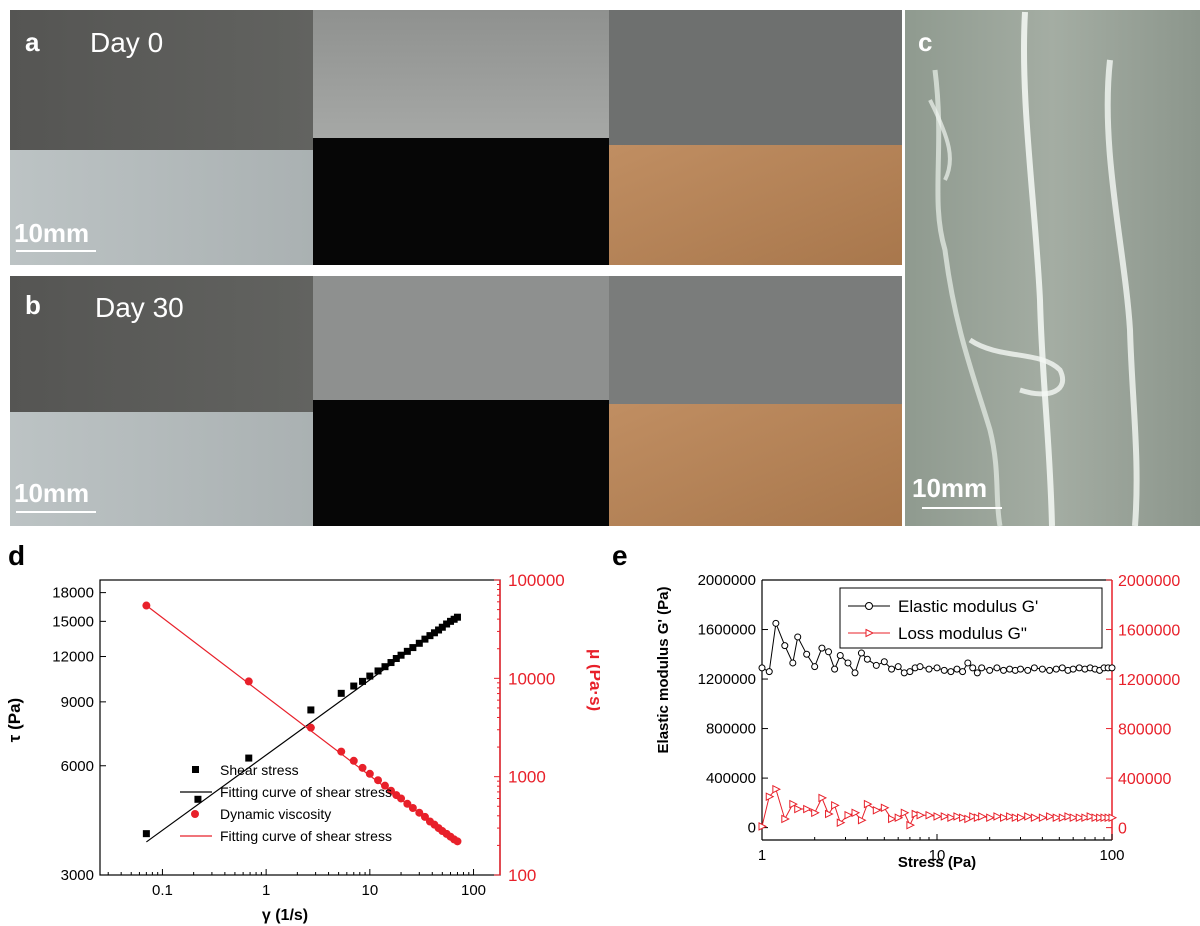  Describe the element at coordinates (727, 580) in the screenshot. I see `chart-e-y-left-tick-label: 2000000` at that location.